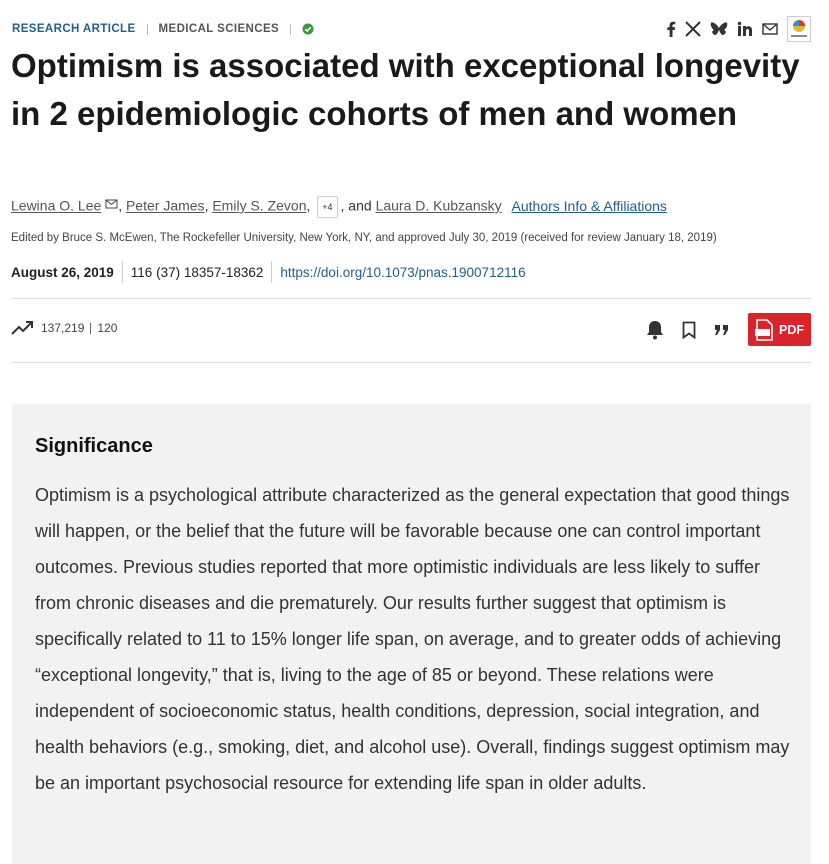  Describe the element at coordinates (655, 330) in the screenshot. I see `alert-icon` at that location.